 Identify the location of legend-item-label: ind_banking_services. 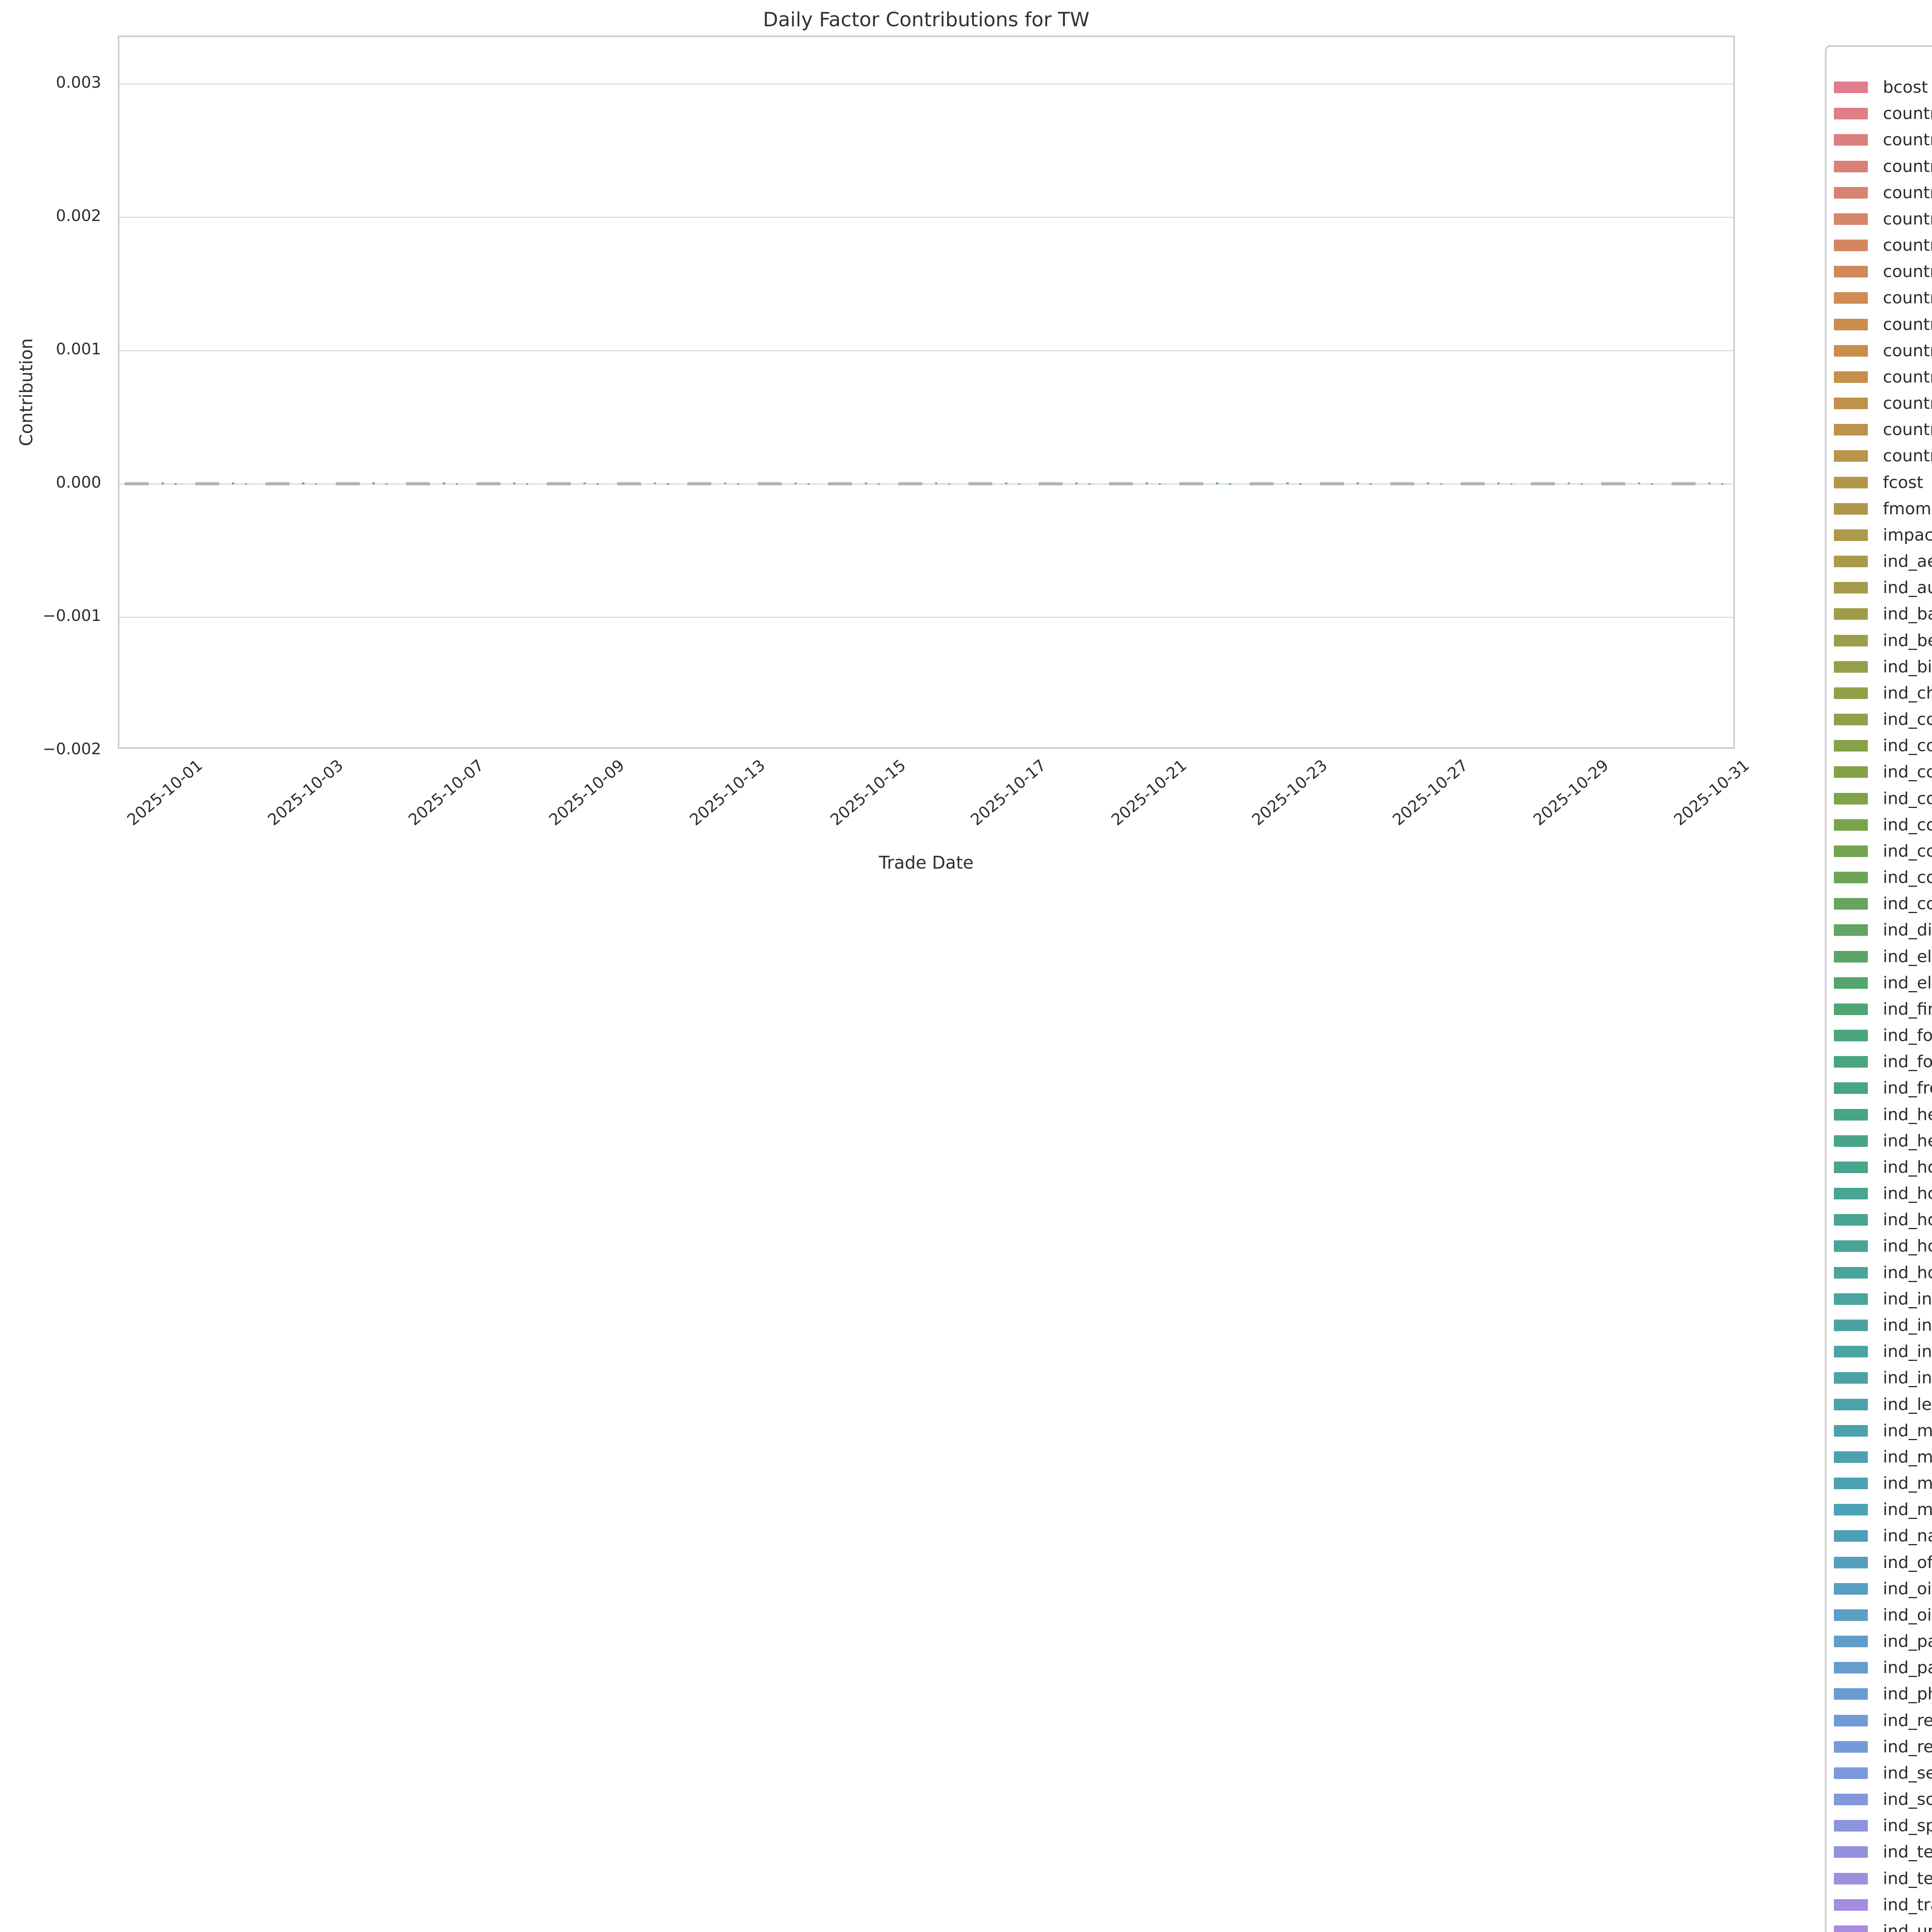
(1908, 614).